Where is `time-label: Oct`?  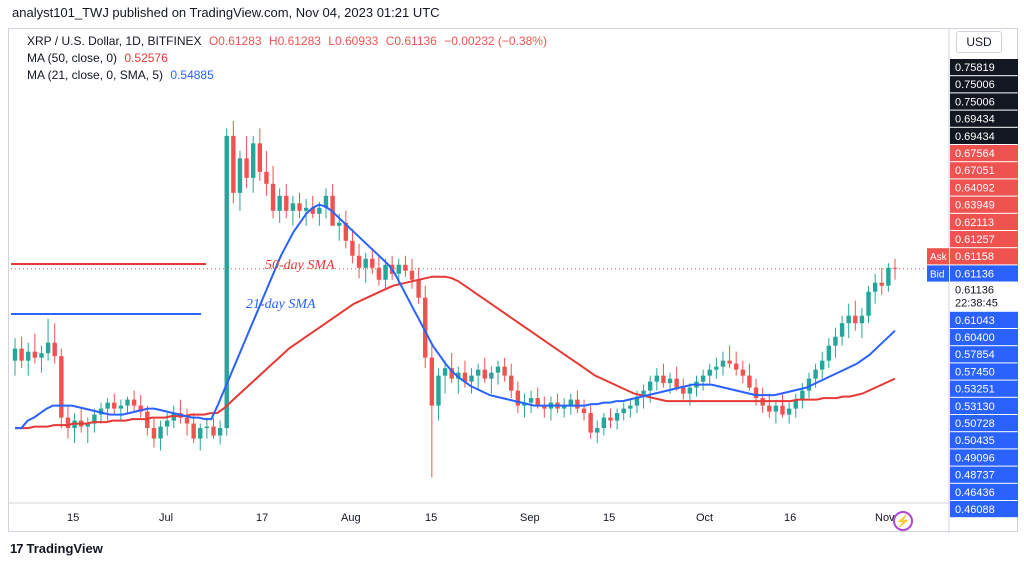
time-label: Oct is located at coordinates (704, 518).